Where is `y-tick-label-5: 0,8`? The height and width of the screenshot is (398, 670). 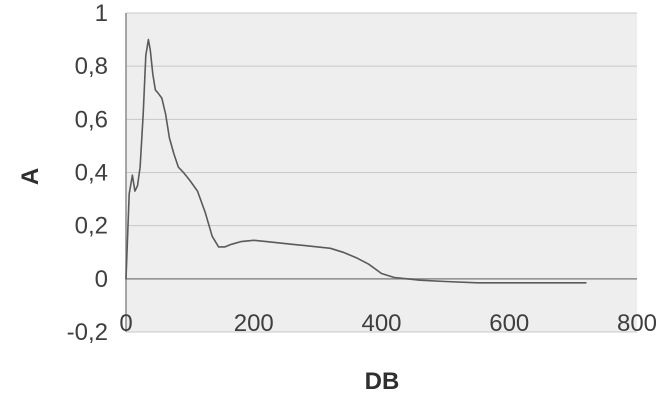 y-tick-label-5: 0,8 is located at coordinates (91, 66).